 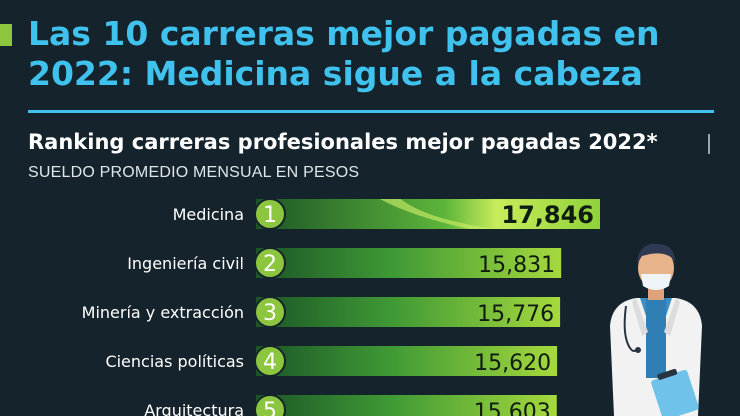 What do you see at coordinates (163, 312) in the screenshot?
I see `category-label: Minería y extracción` at bounding box center [163, 312].